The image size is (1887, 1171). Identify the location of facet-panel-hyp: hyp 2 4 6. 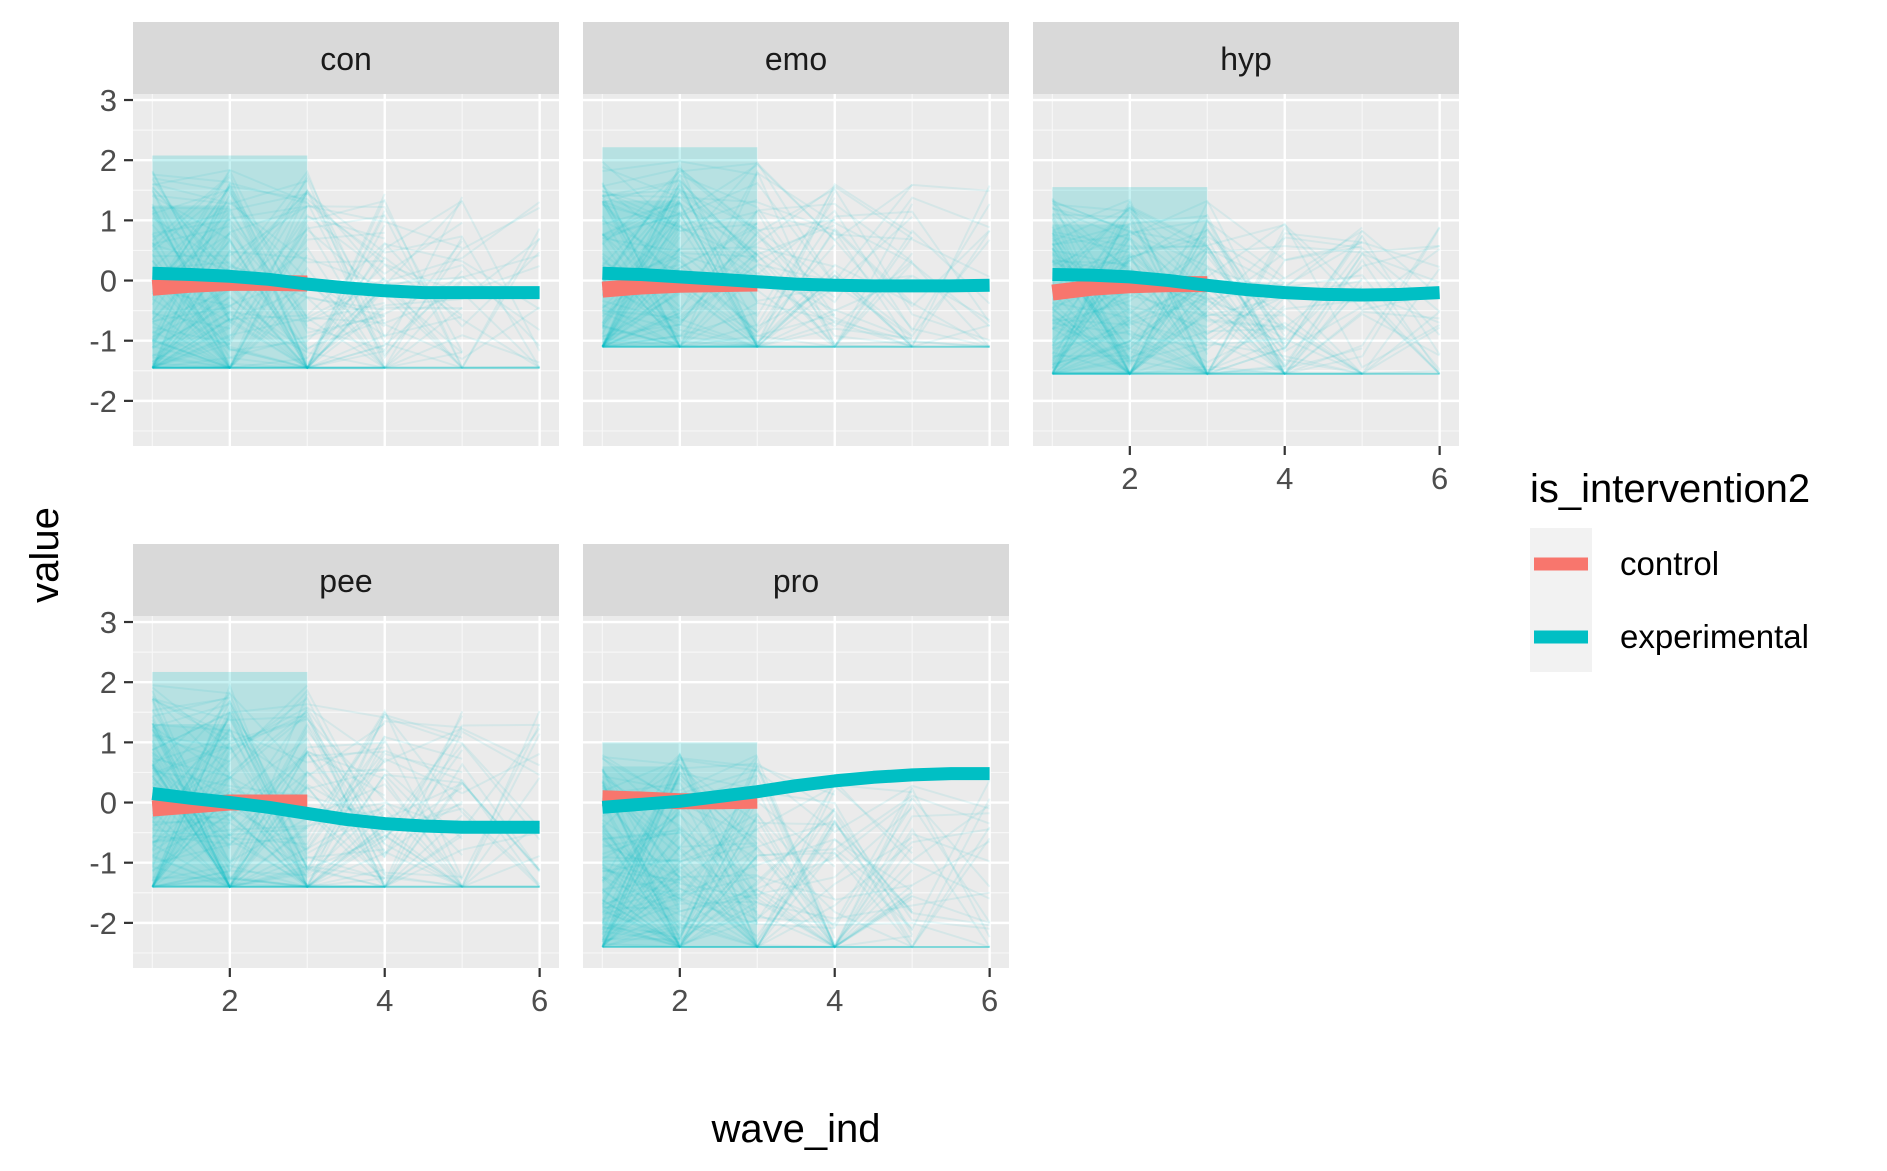
(1246, 259).